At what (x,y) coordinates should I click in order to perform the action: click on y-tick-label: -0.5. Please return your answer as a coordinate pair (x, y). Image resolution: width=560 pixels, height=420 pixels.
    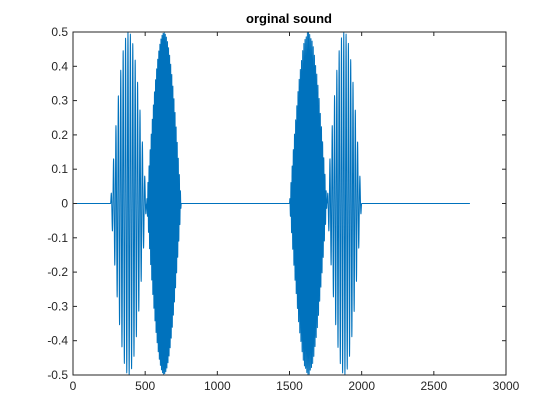
    Looking at the image, I should click on (57, 375).